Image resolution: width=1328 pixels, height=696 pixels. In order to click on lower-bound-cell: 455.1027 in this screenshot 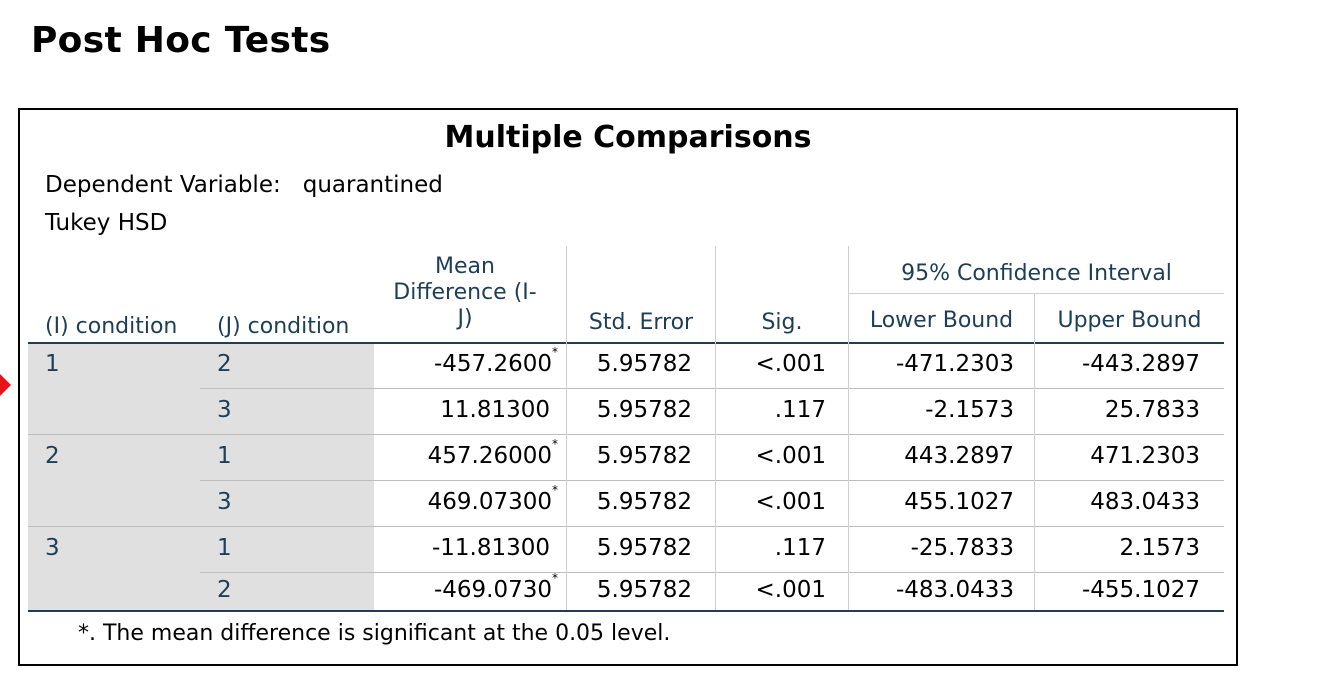, I will do `click(959, 502)`.